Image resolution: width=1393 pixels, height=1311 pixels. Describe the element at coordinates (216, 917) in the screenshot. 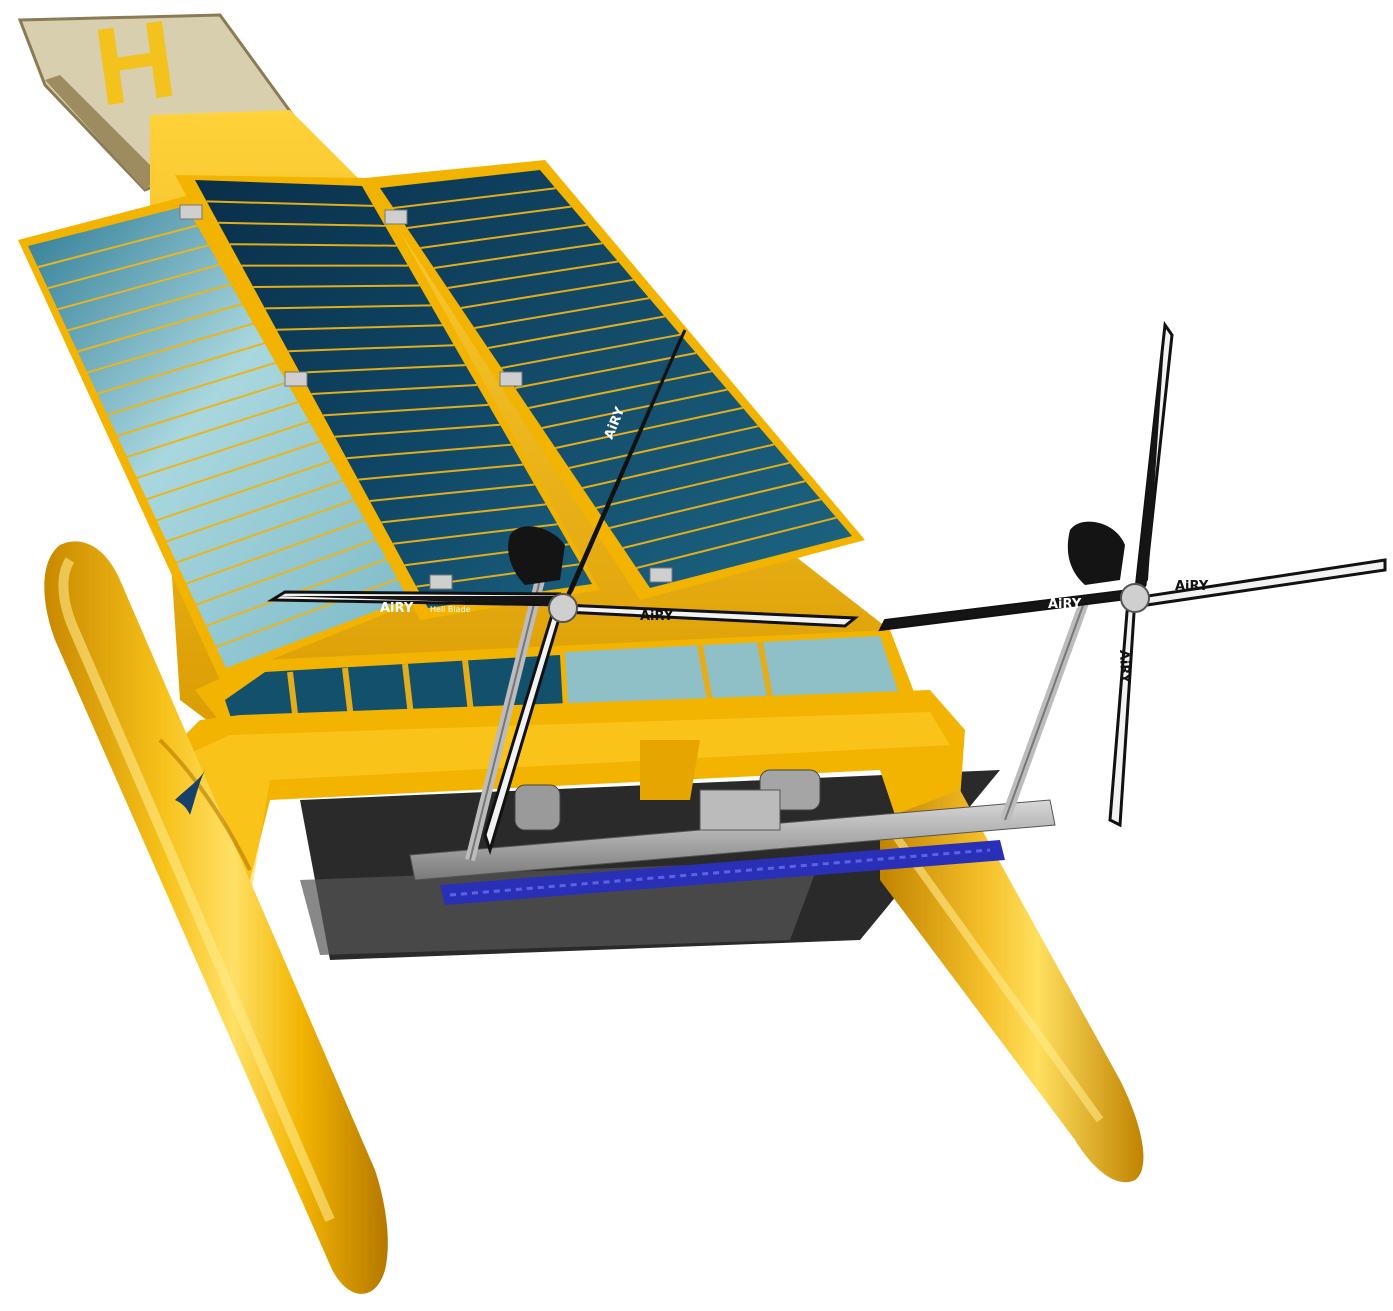

I see `left-pontoon` at that location.